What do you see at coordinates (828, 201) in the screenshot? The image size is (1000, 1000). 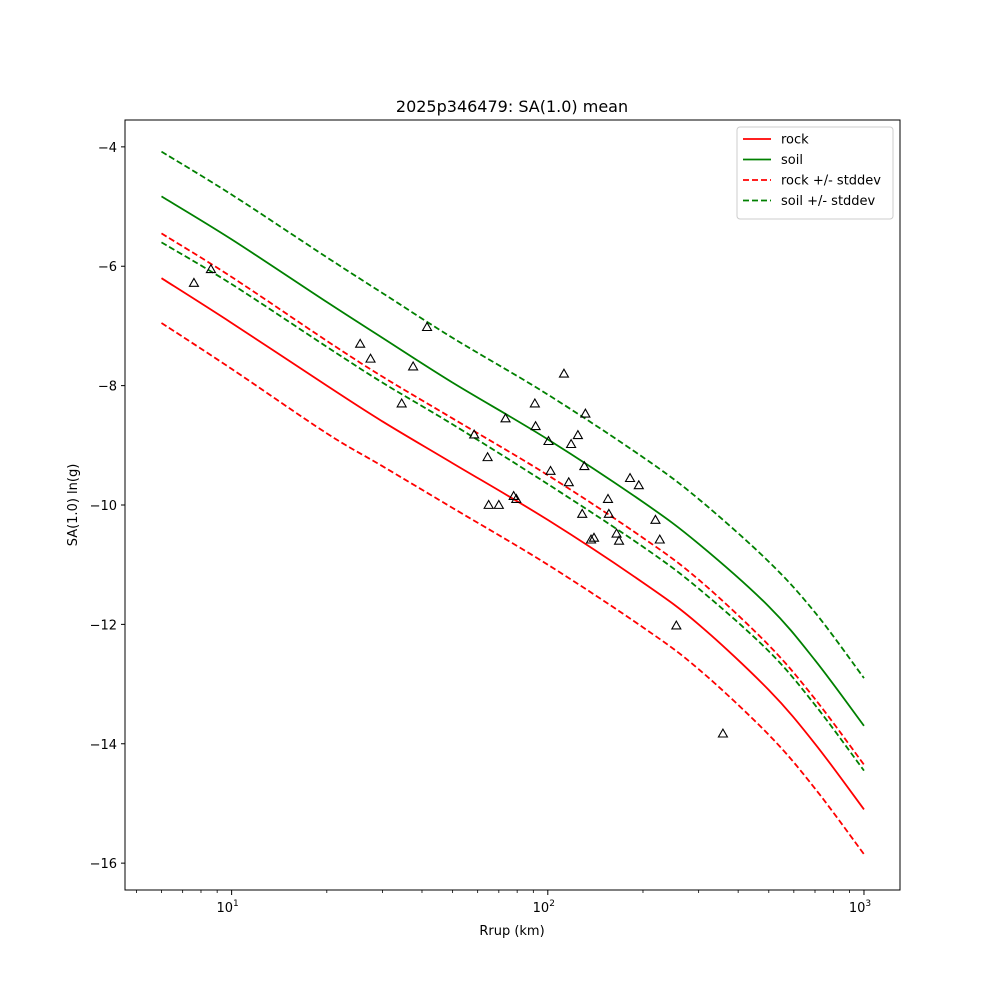 I see `legend-label: soil +/- stddev` at bounding box center [828, 201].